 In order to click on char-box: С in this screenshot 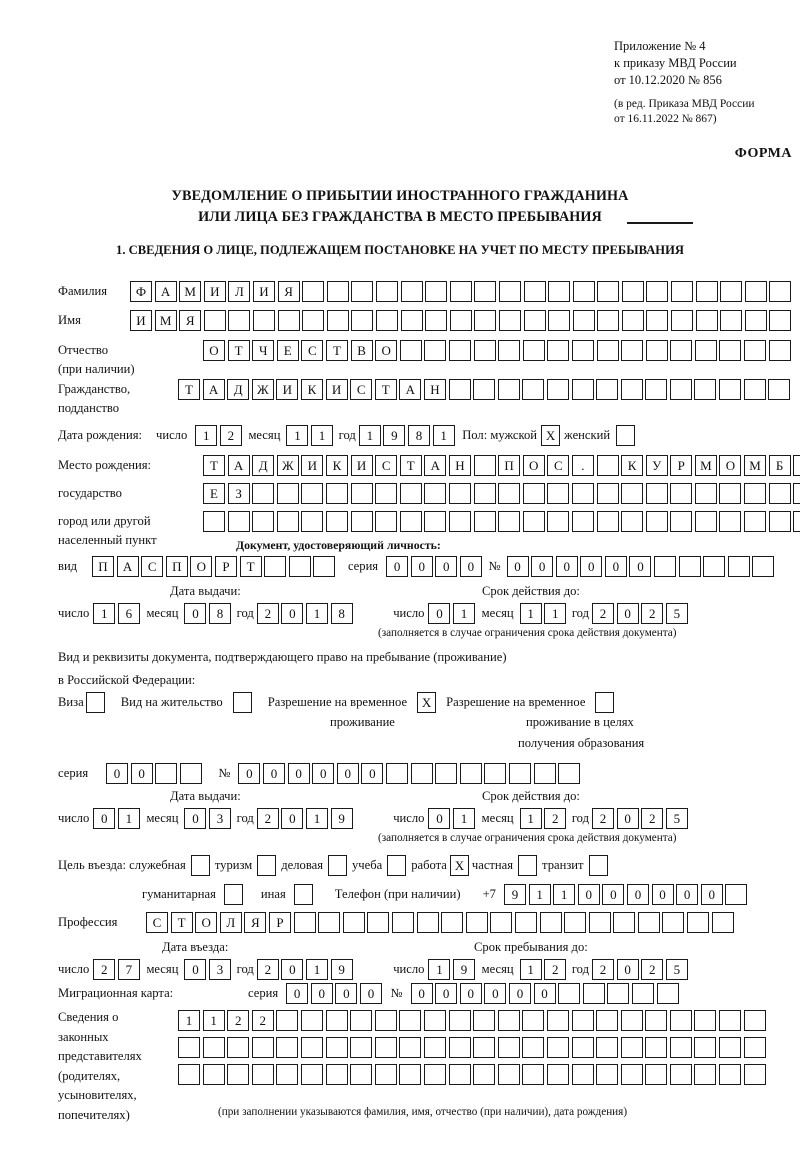, I will do `click(386, 465)`.